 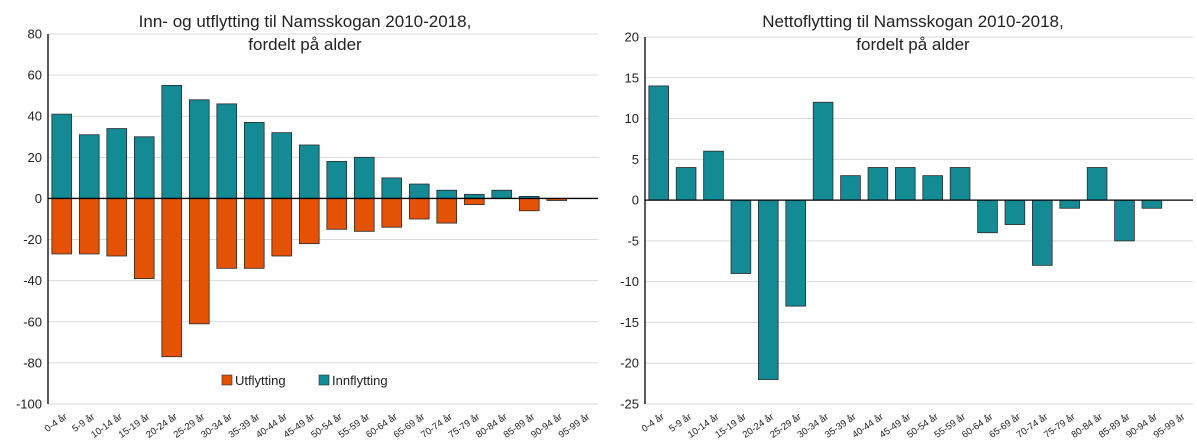 I want to click on y-tick-label: -25, so click(x=629, y=404).